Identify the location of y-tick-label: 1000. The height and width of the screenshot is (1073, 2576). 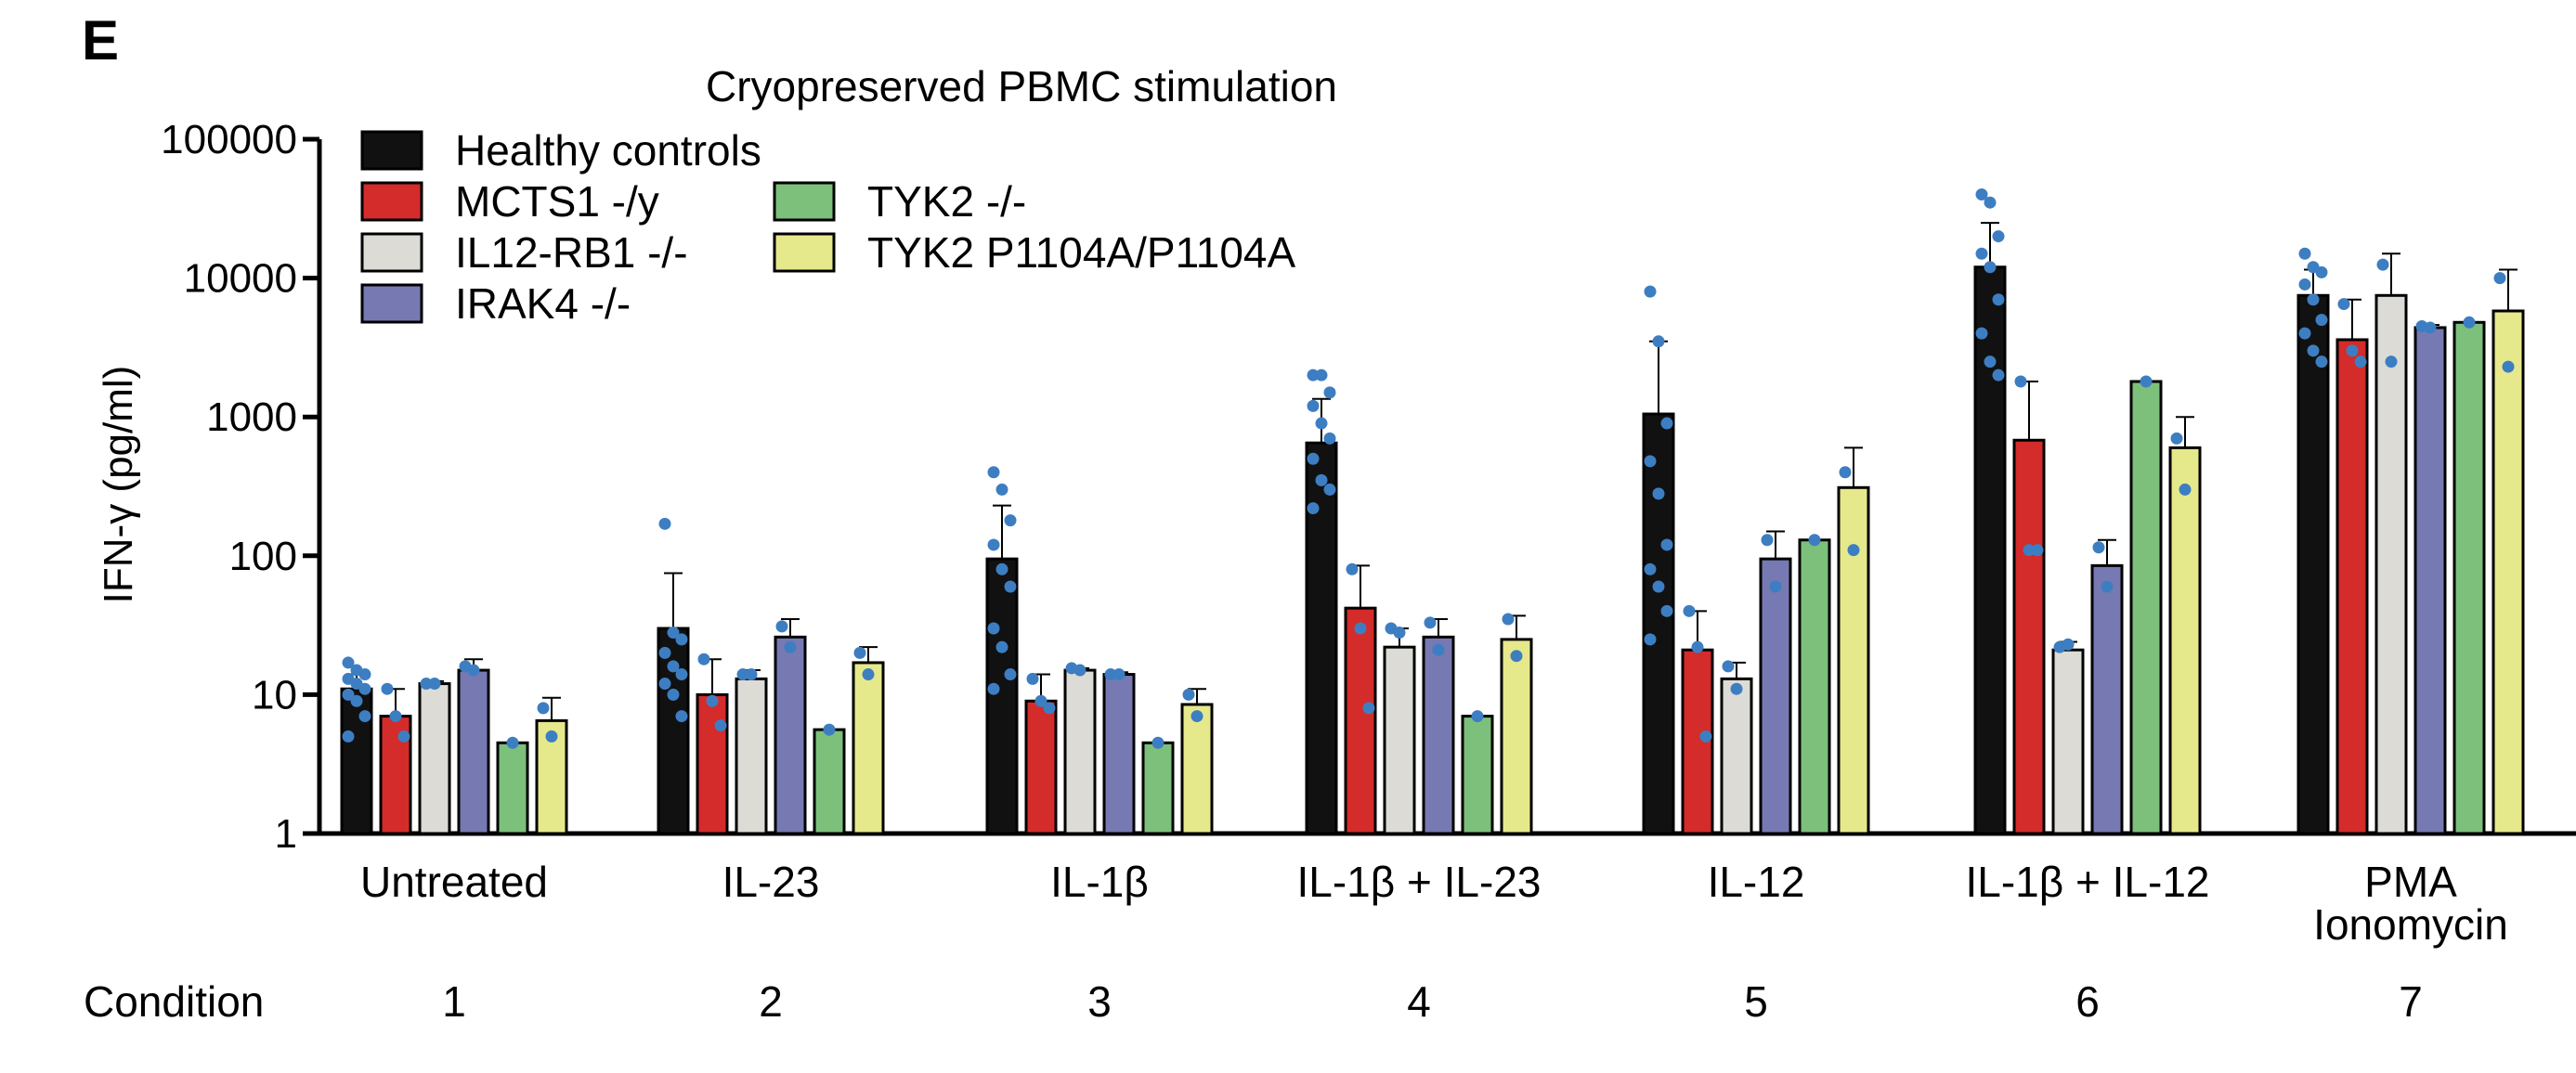
(252, 417).